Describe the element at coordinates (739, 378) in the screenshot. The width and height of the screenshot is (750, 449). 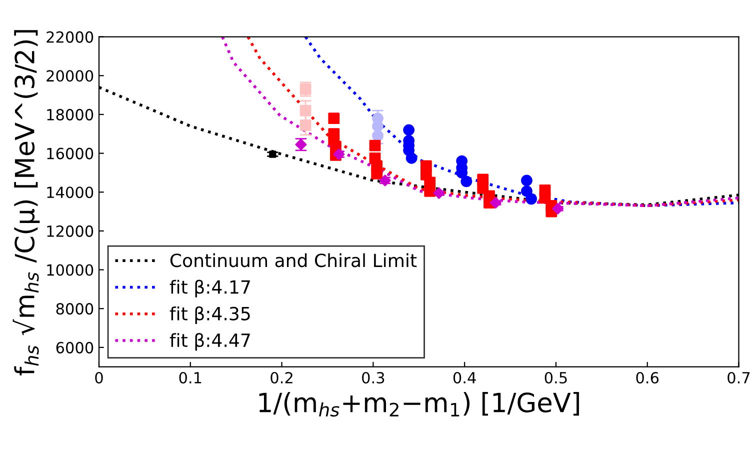
I see `x-tick-label: 0.7` at that location.